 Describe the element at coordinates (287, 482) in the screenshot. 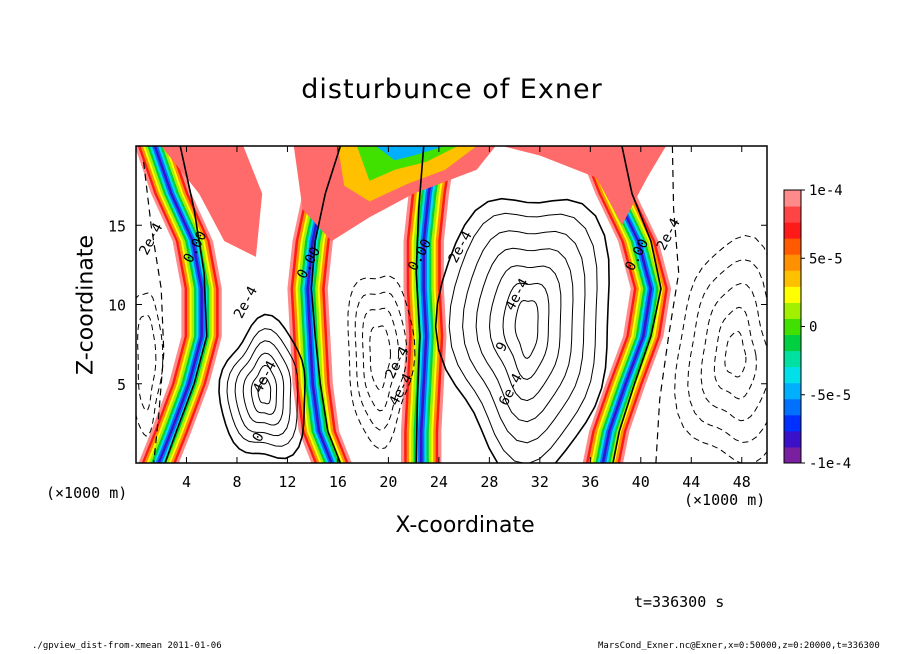

I see `x-tick-label: 12` at that location.